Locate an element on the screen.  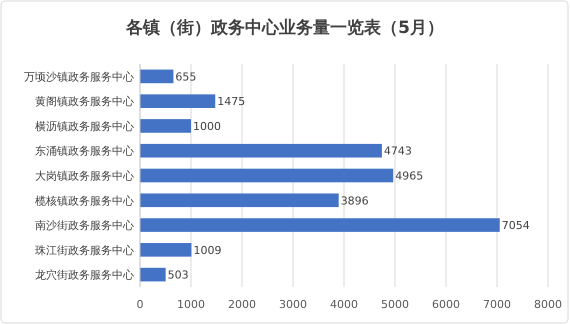
data-label: 7054 is located at coordinates (516, 225).